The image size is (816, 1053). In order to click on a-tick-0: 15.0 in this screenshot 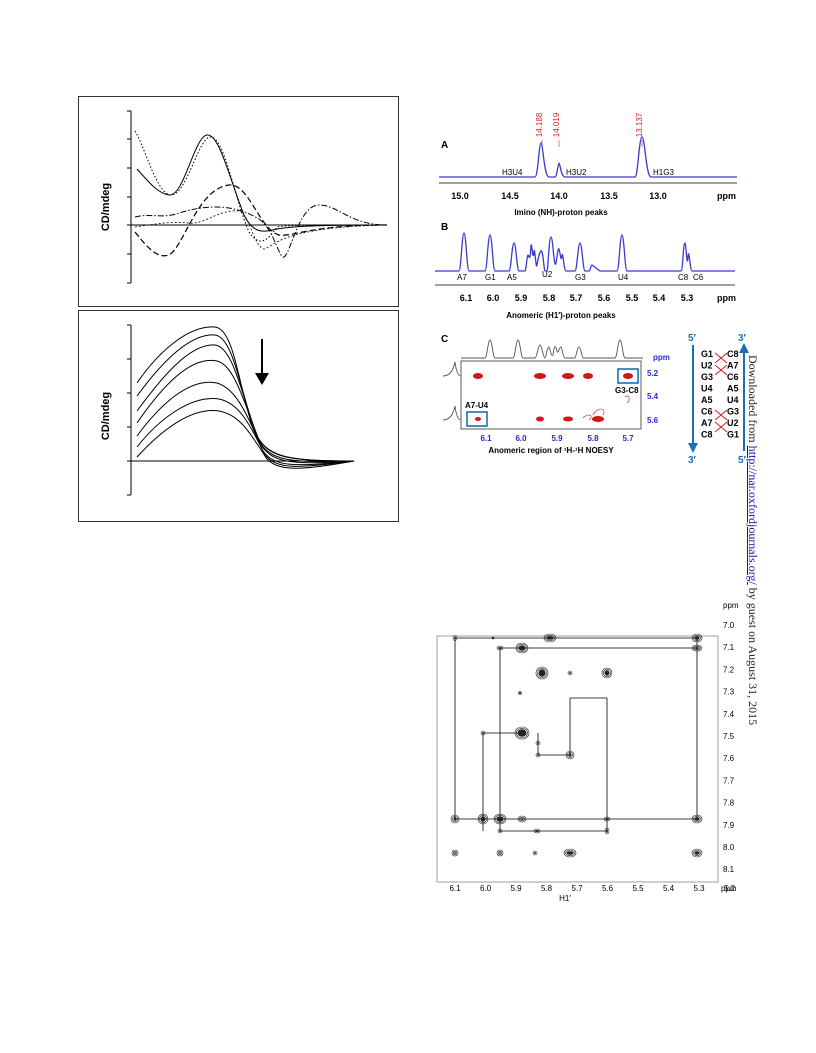, I will do `click(460, 196)`.